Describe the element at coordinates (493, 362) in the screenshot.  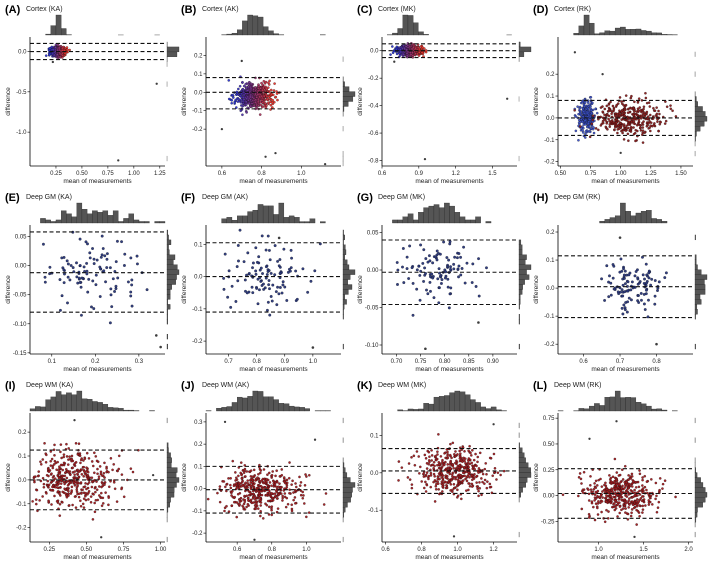
I see `x-tick-label: 0.90` at that location.